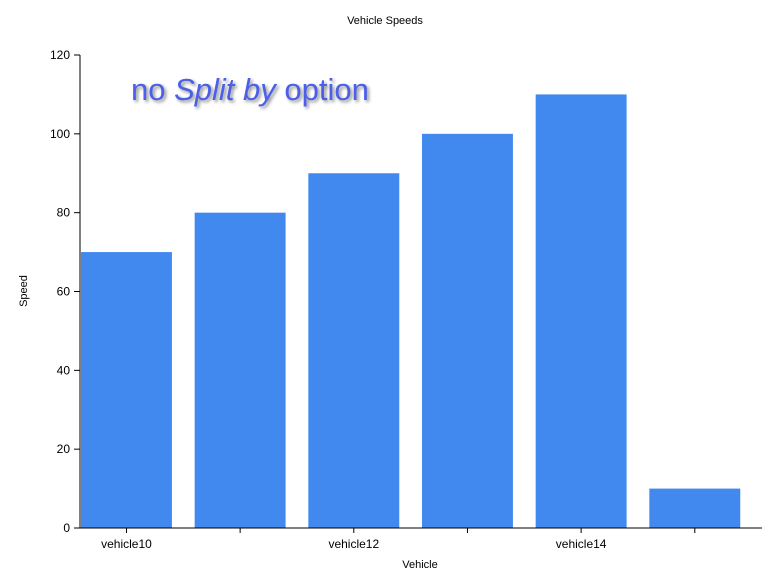  Describe the element at coordinates (60, 55) in the screenshot. I see `y-tick-label: 120` at that location.